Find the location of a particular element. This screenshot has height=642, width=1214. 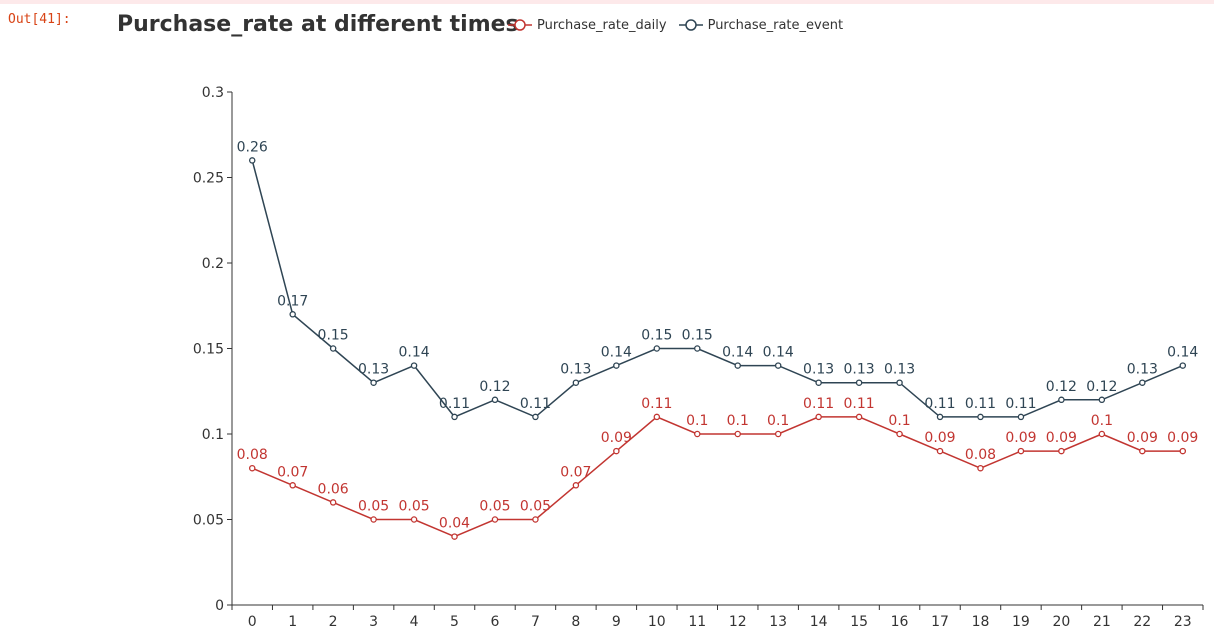

x-tick-label: 16 is located at coordinates (900, 622).